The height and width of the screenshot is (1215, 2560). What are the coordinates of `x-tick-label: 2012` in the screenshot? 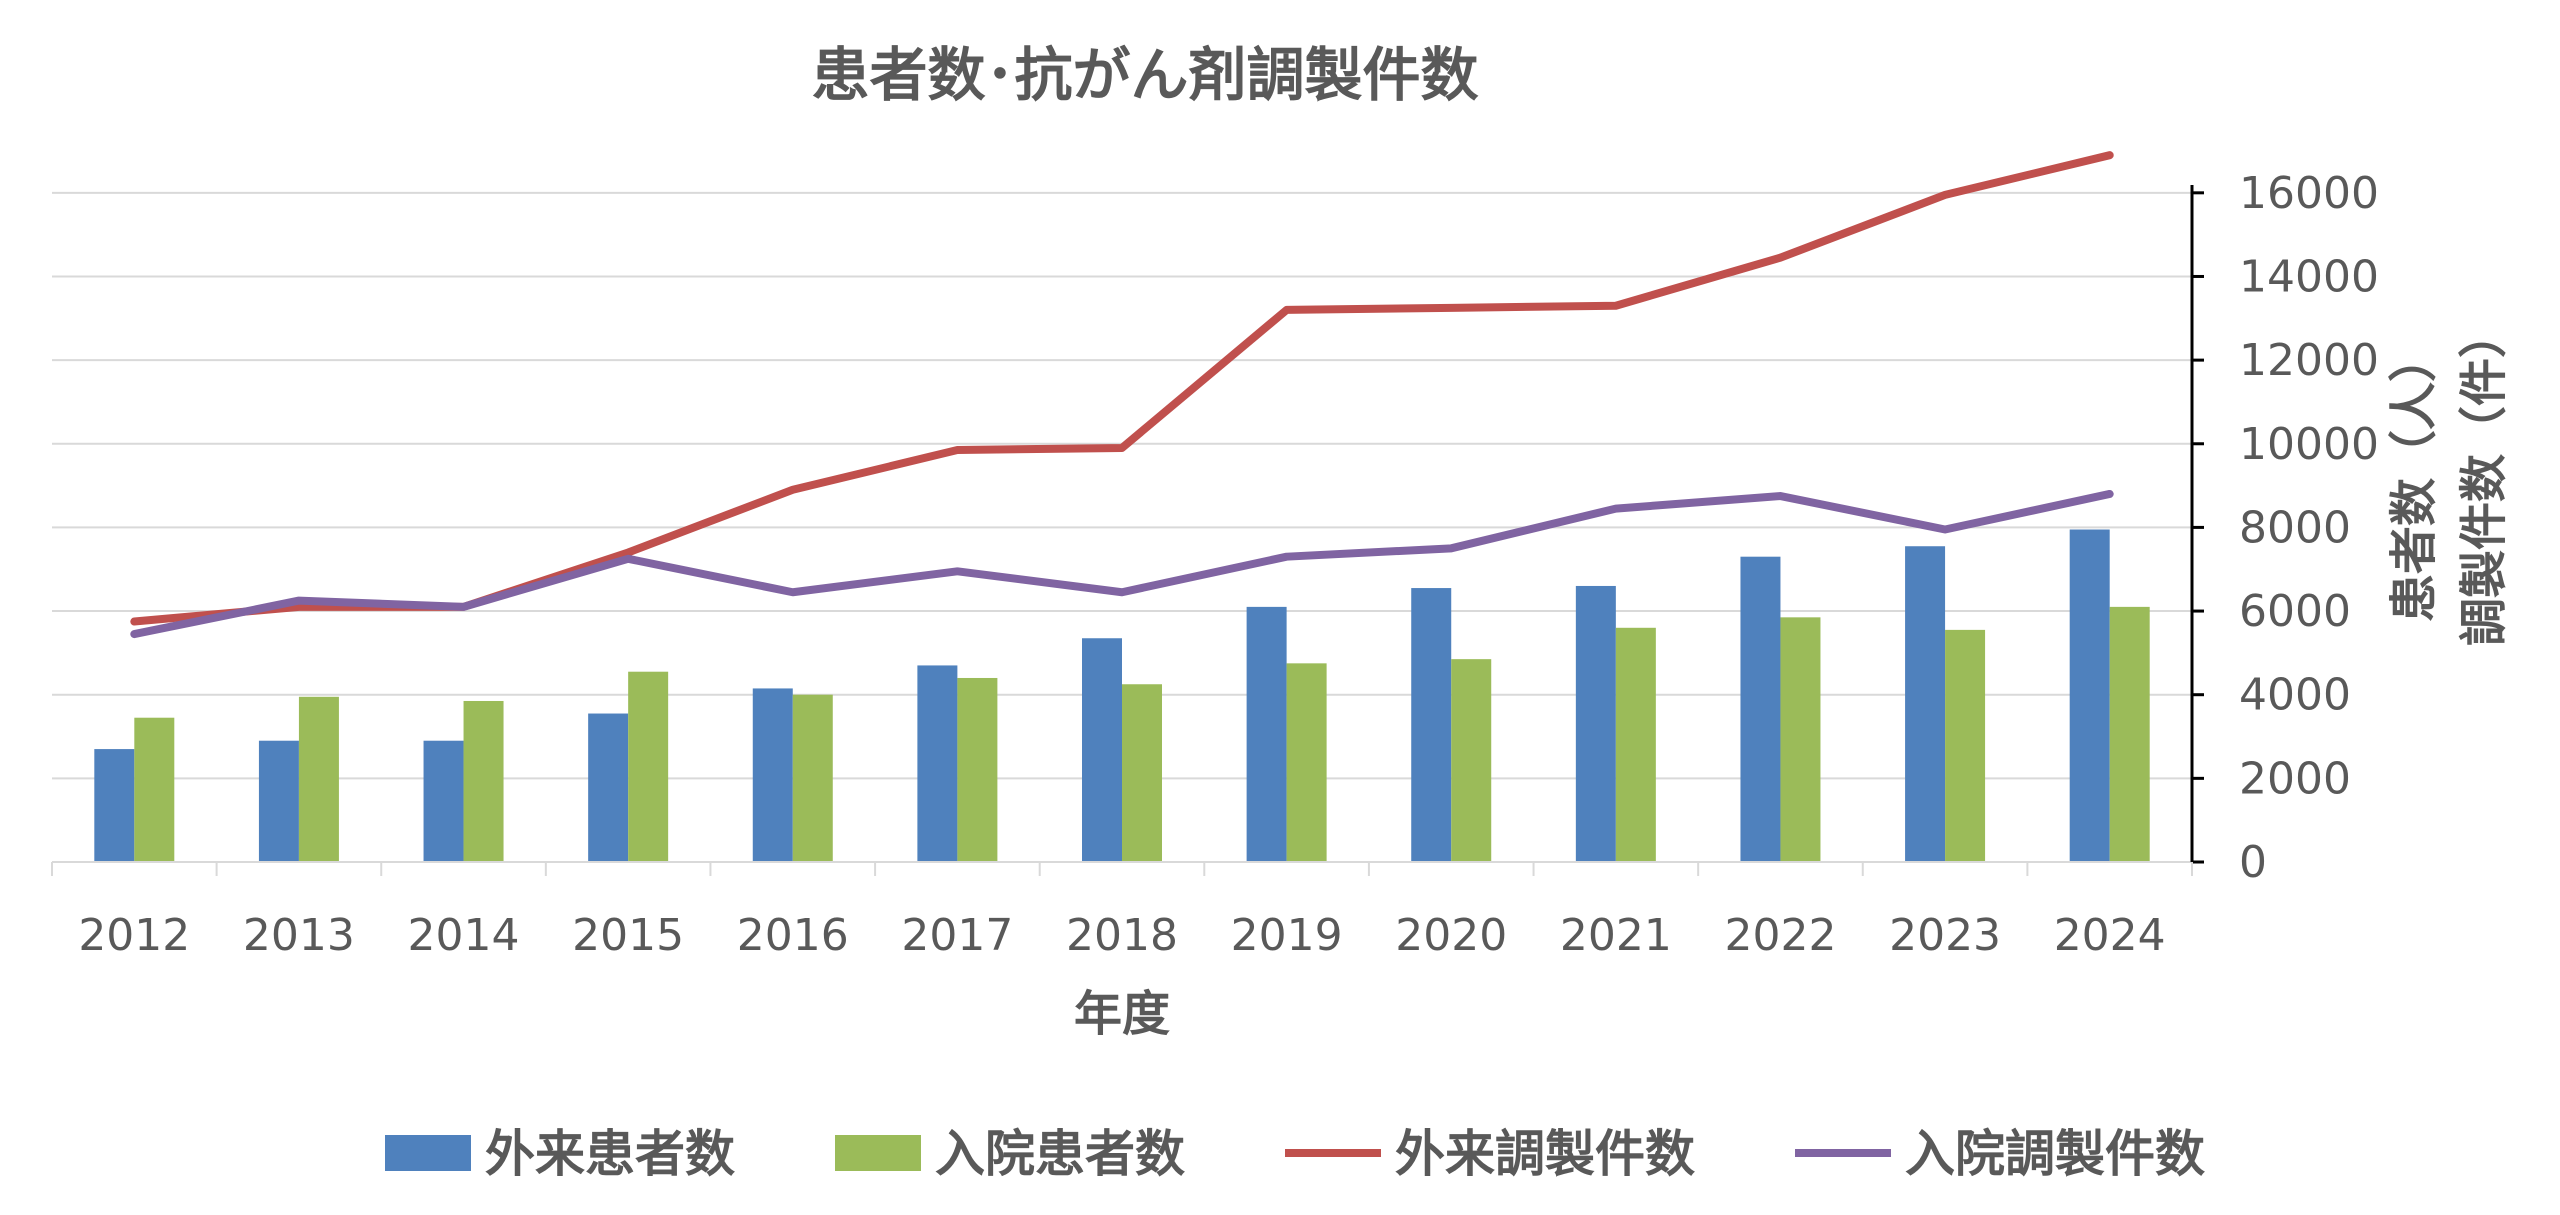 It's located at (134, 935).